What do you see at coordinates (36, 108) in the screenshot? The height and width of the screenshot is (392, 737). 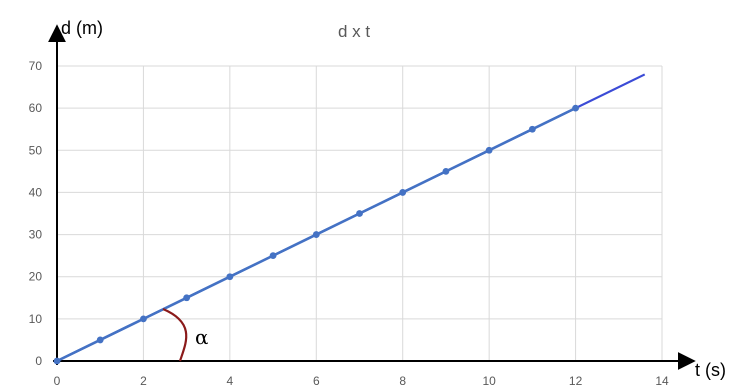 I see `y-tick-label-60: 60` at bounding box center [36, 108].